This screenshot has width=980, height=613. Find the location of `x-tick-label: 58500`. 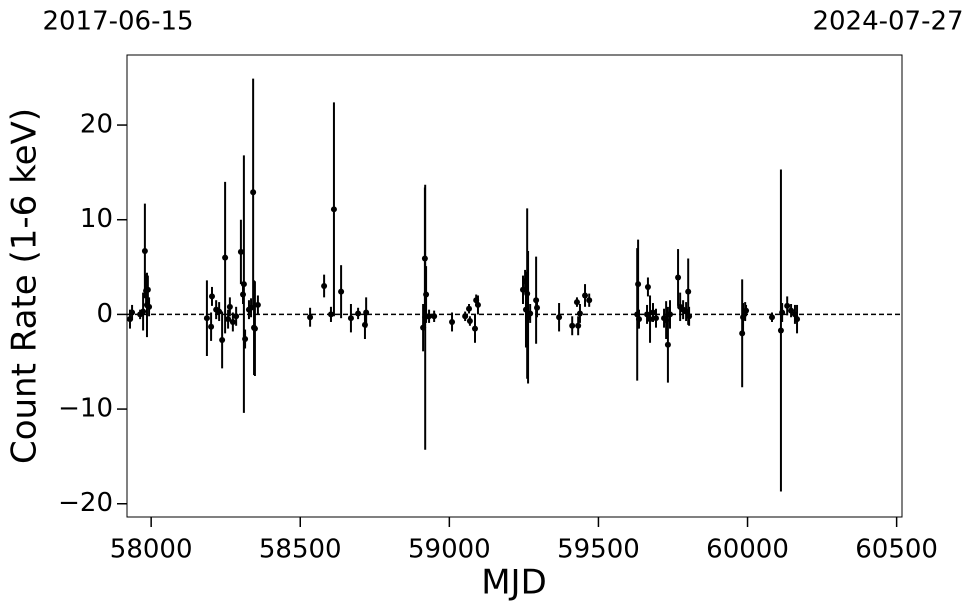

x-tick-label: 58500 is located at coordinates (300, 550).